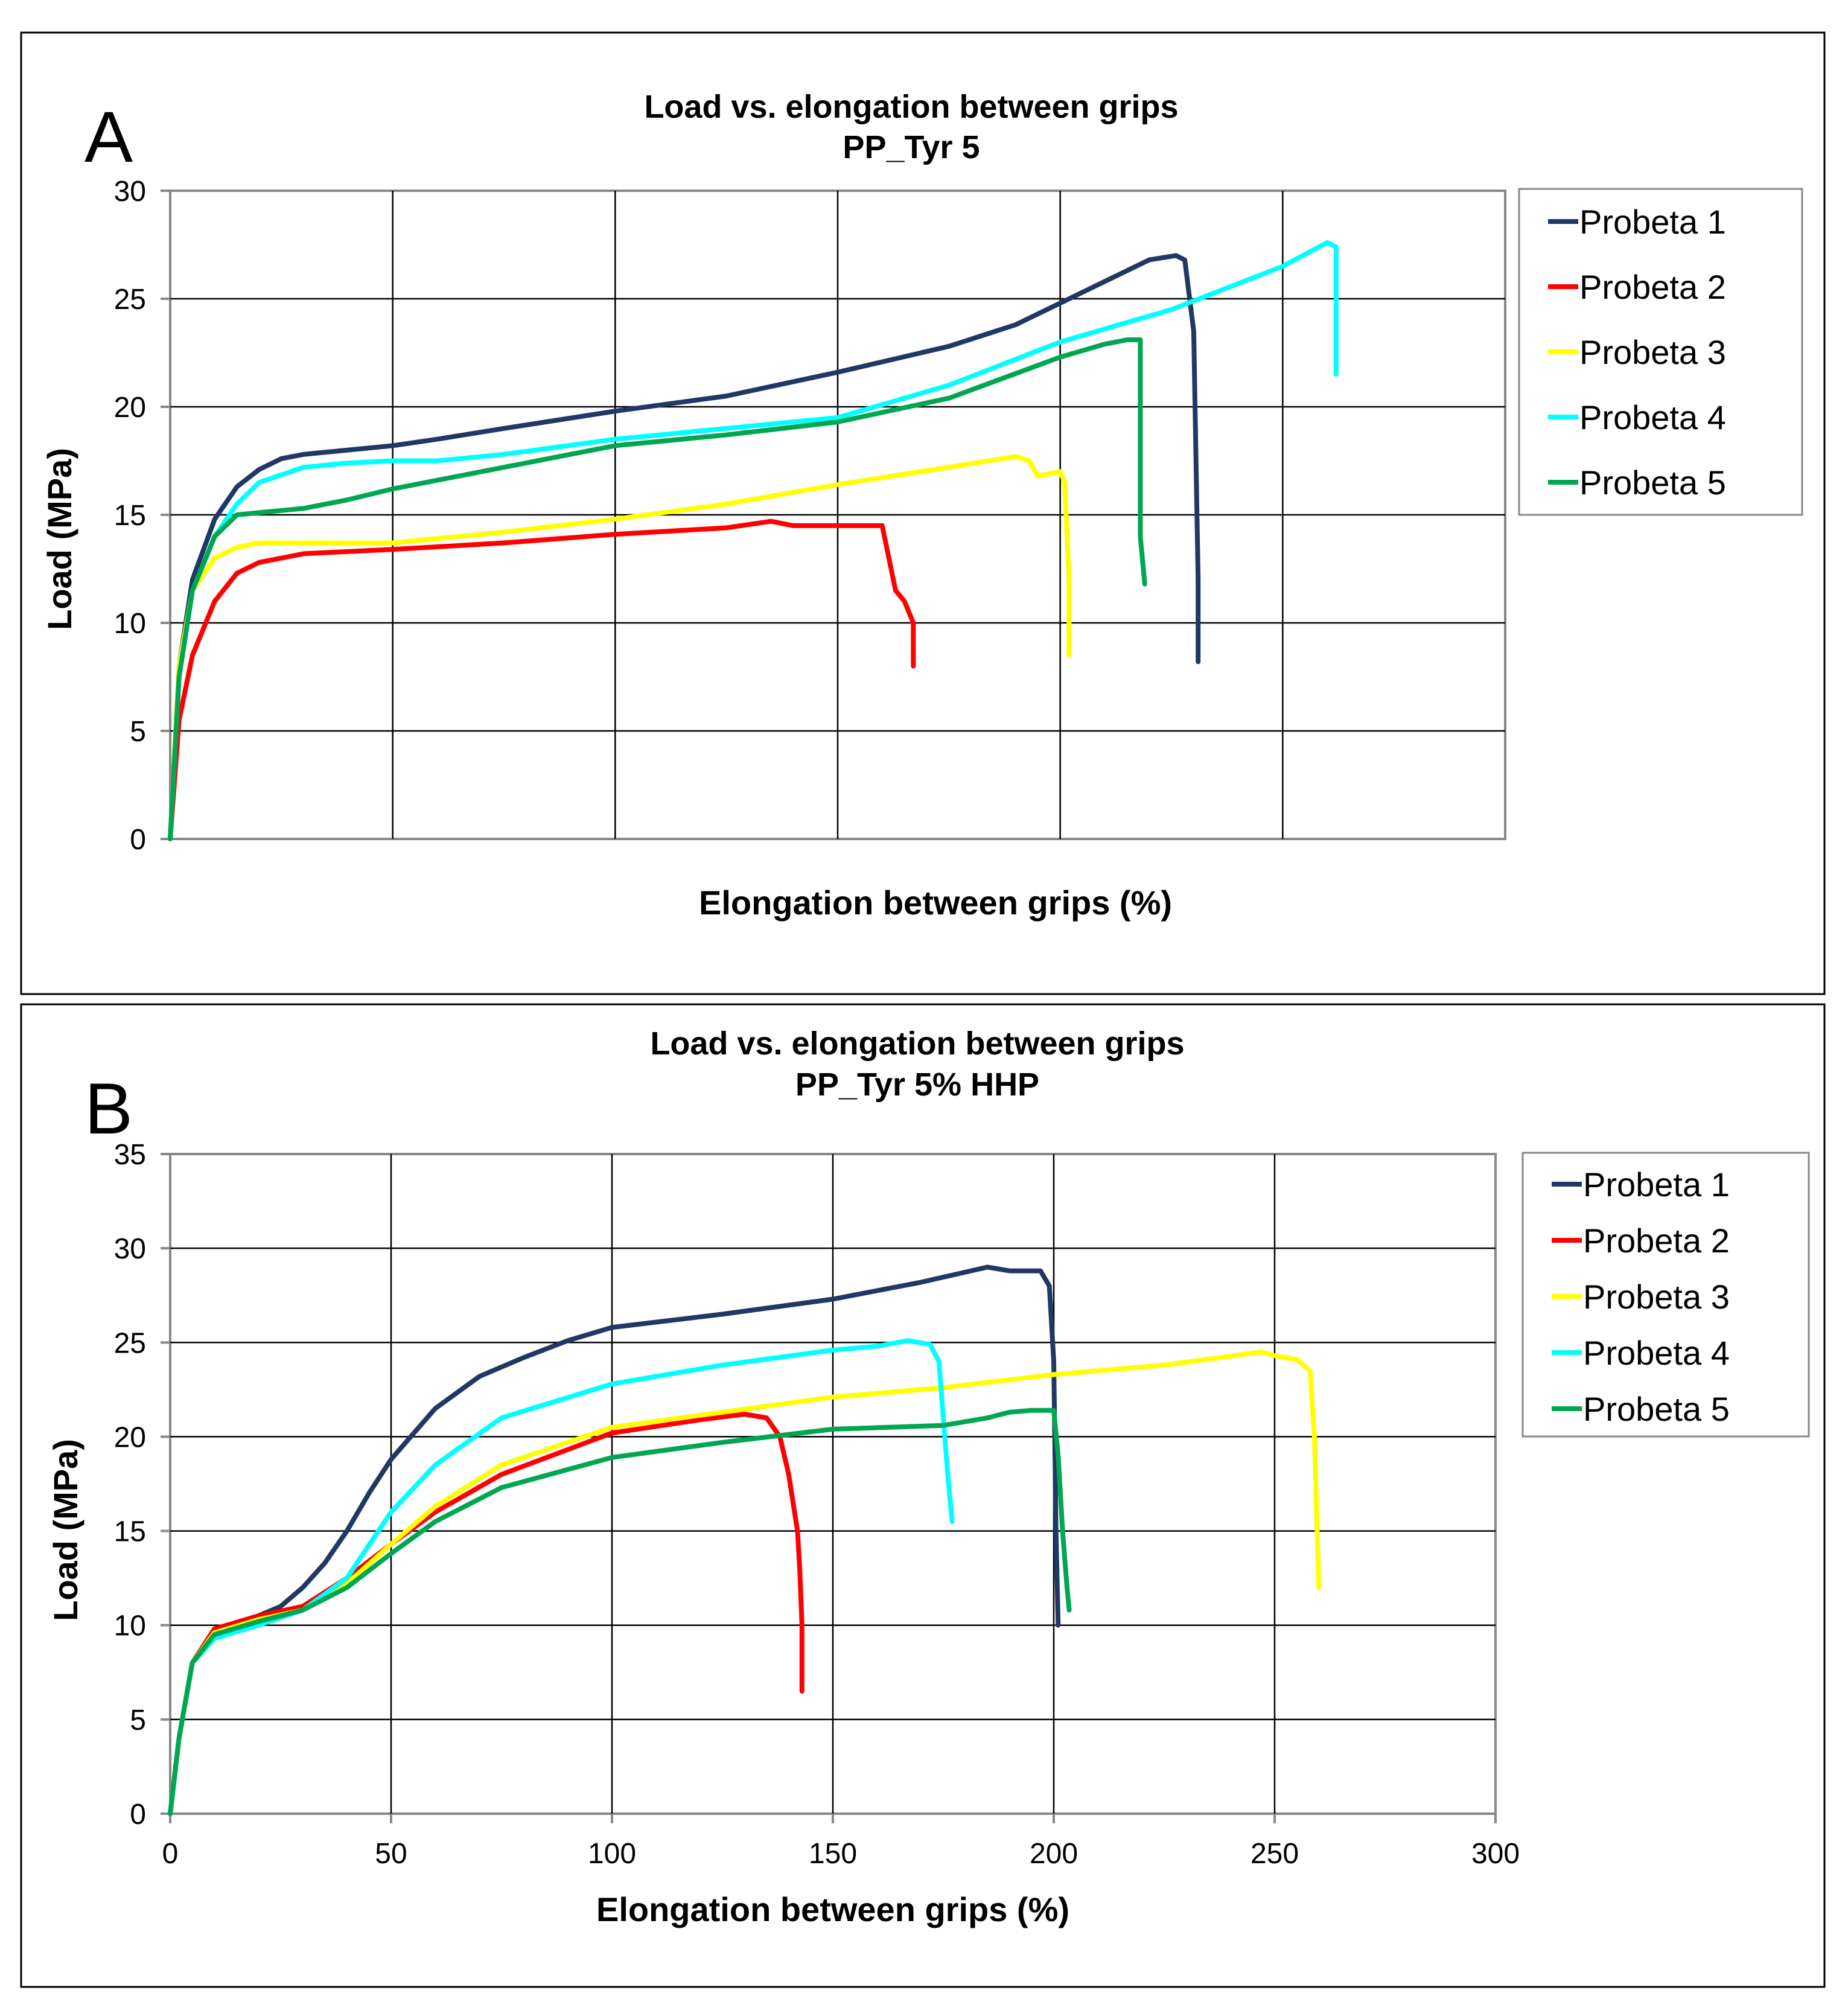  Describe the element at coordinates (1657, 1241) in the screenshot. I see `panel-b-legend-label-probeta-2: Probeta 2` at that location.